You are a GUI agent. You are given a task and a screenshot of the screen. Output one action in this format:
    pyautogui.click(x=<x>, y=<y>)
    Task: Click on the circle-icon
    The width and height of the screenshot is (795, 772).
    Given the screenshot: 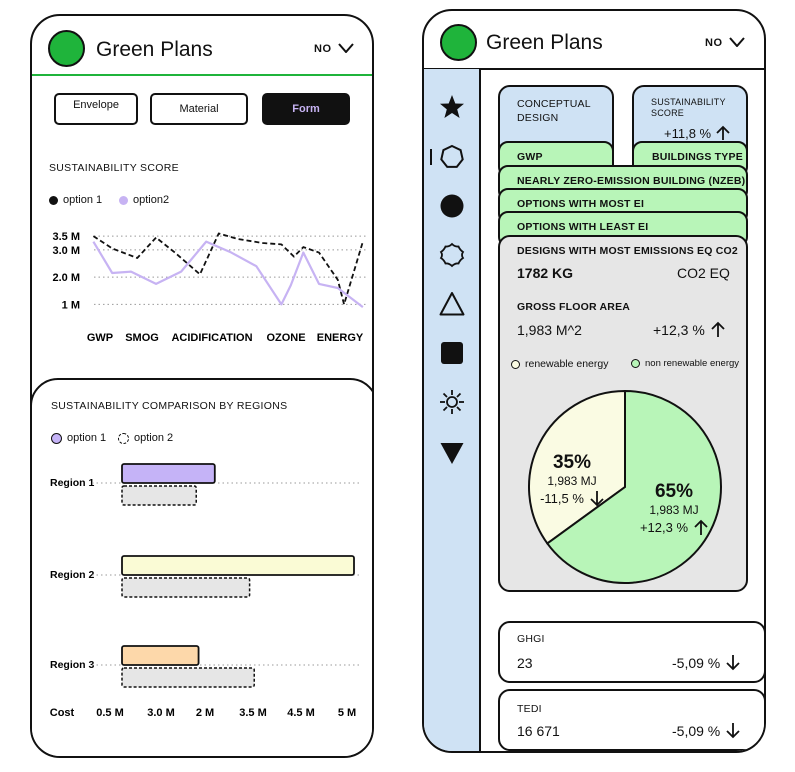 What is the action you would take?
    pyautogui.click(x=452, y=206)
    